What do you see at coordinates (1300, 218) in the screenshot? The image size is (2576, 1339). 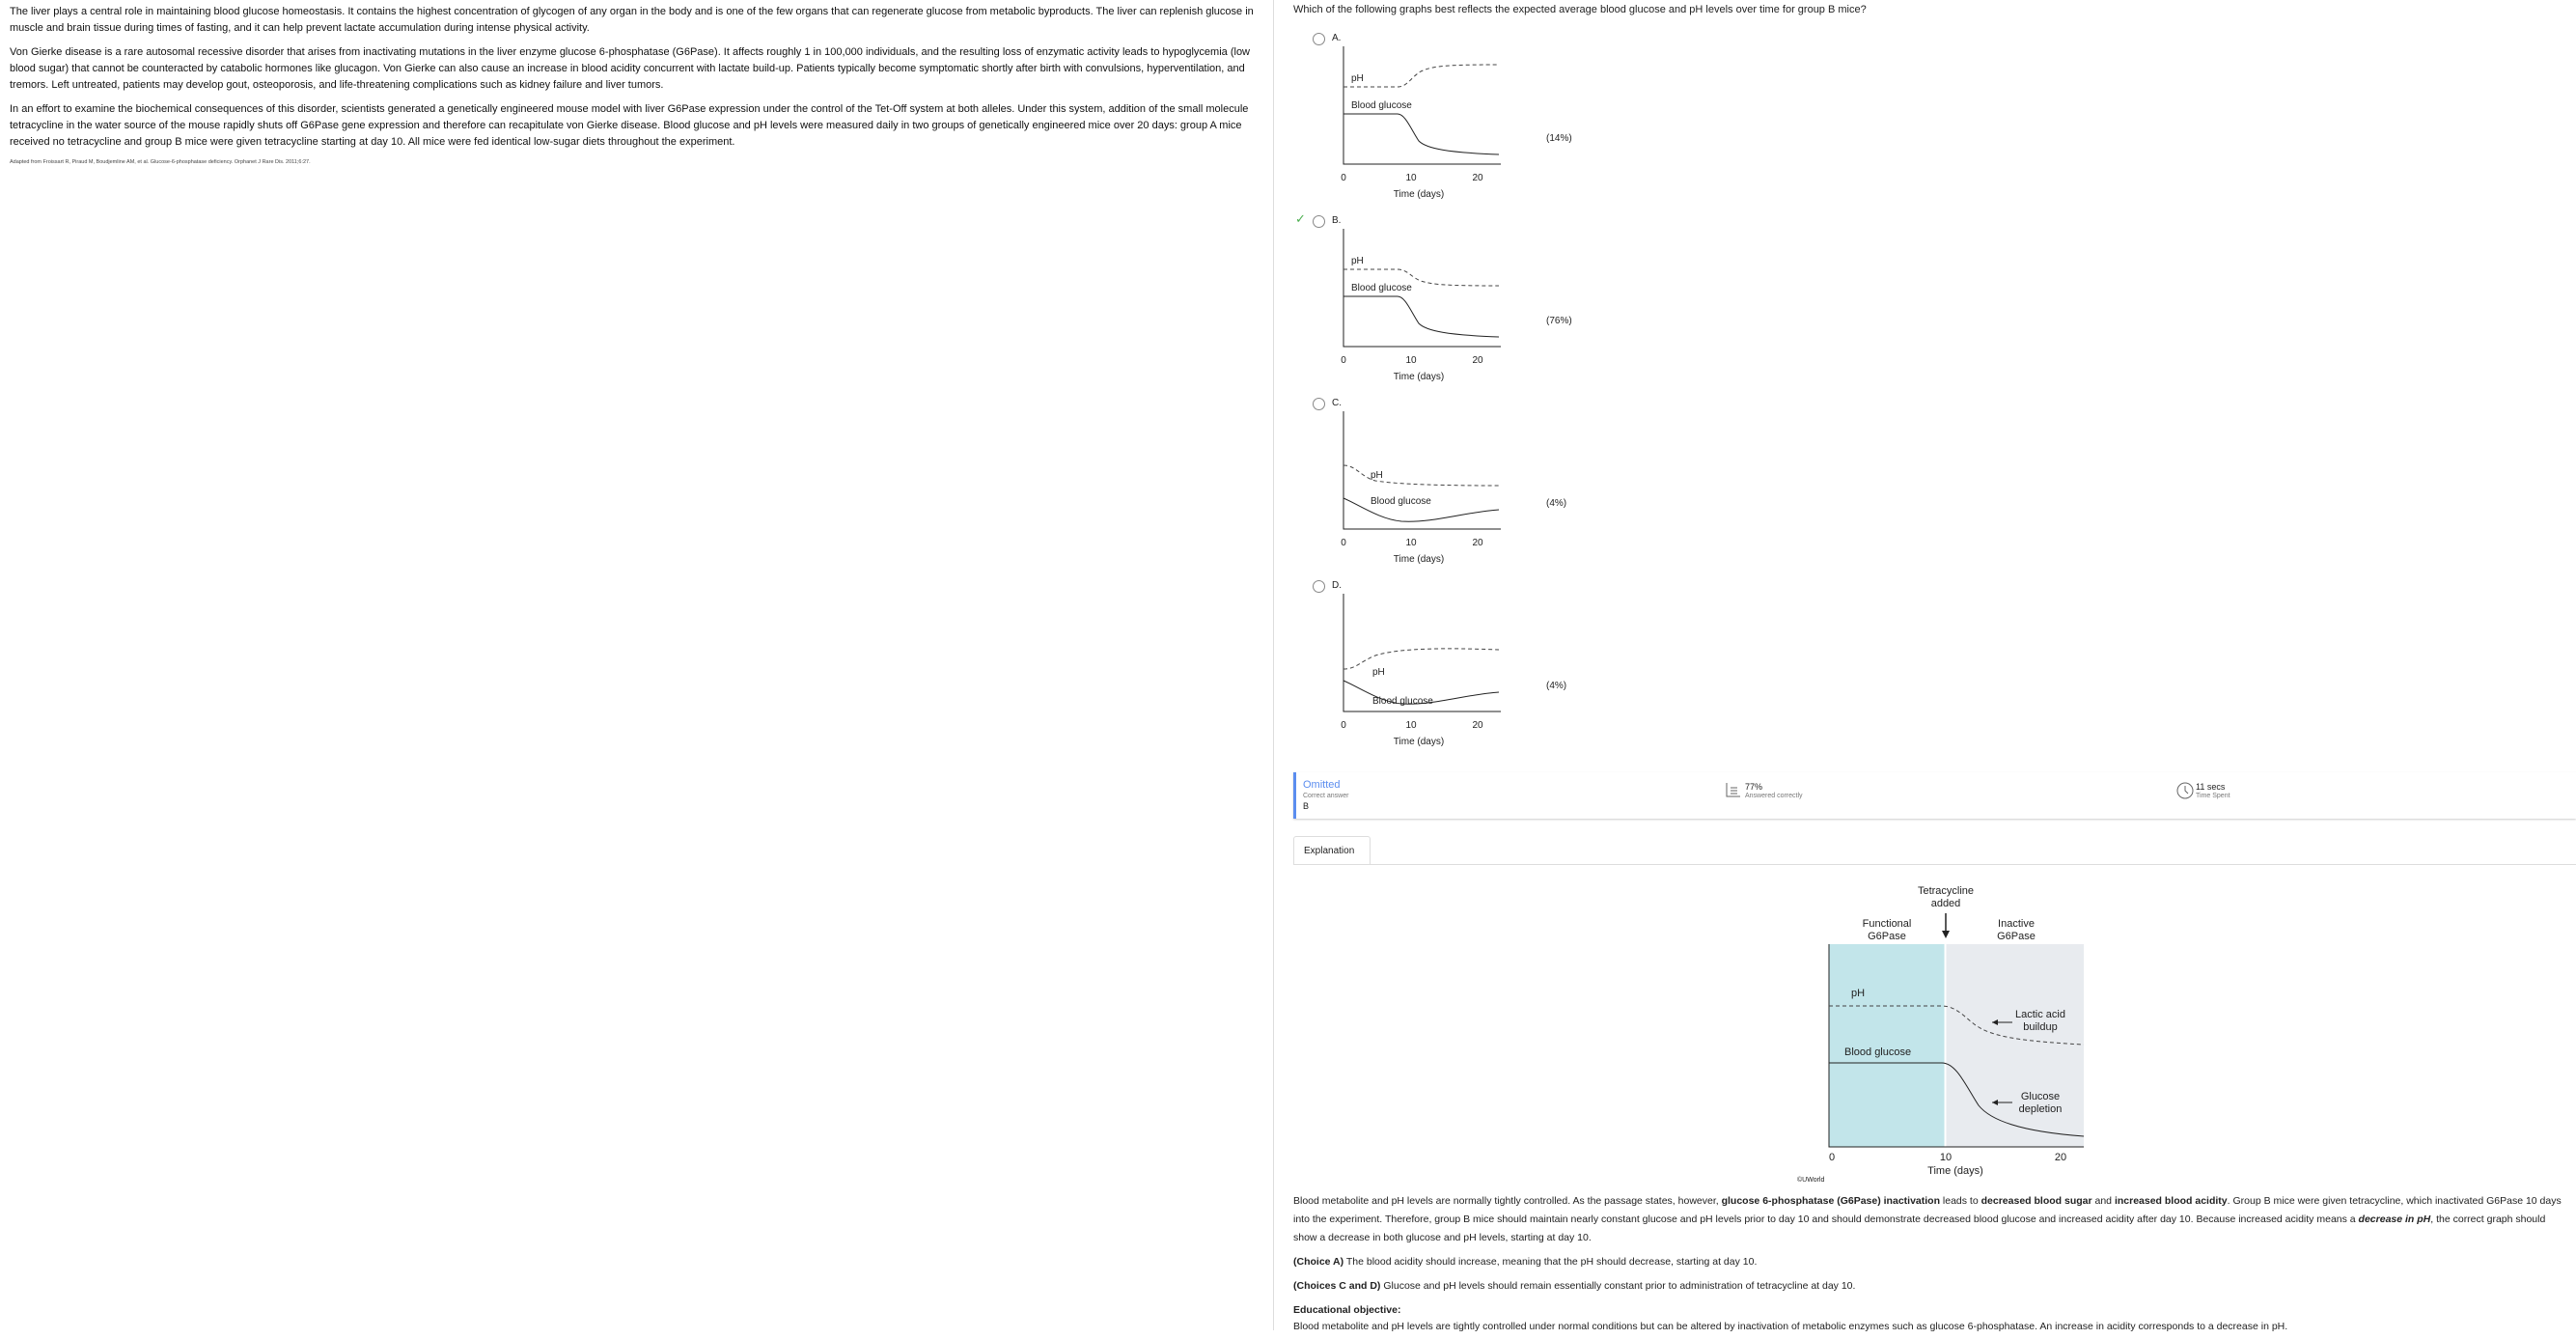 I see `checkmark-icon: ✓` at bounding box center [1300, 218].